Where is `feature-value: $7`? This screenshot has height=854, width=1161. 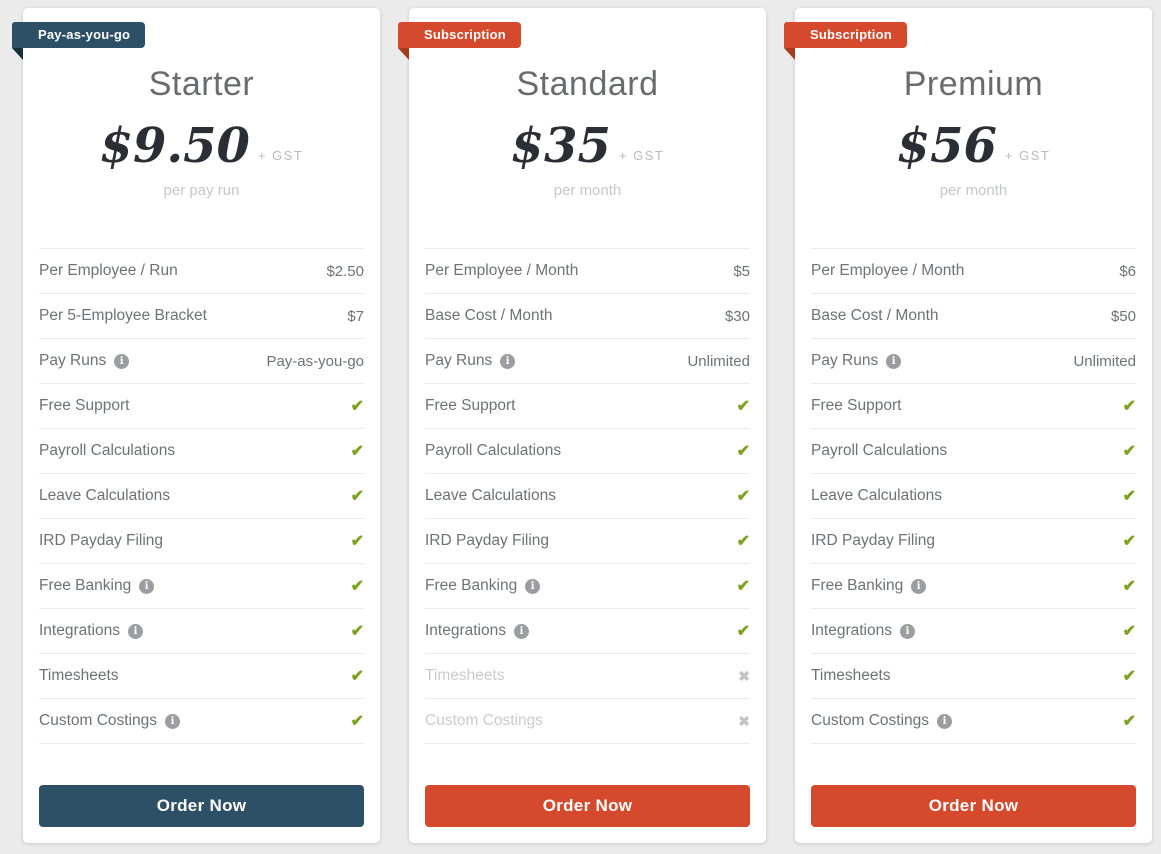 feature-value: $7 is located at coordinates (355, 316).